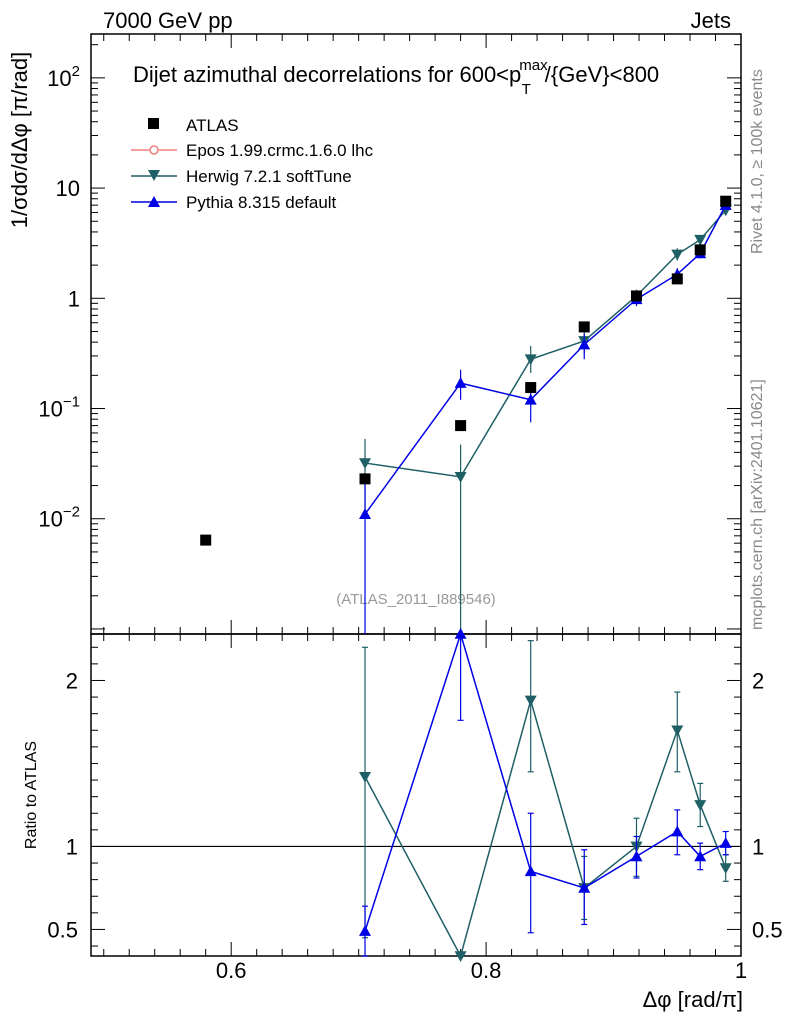  Describe the element at coordinates (59, 408) in the screenshot. I see `y-tick-label: 10⁻¹` at that location.